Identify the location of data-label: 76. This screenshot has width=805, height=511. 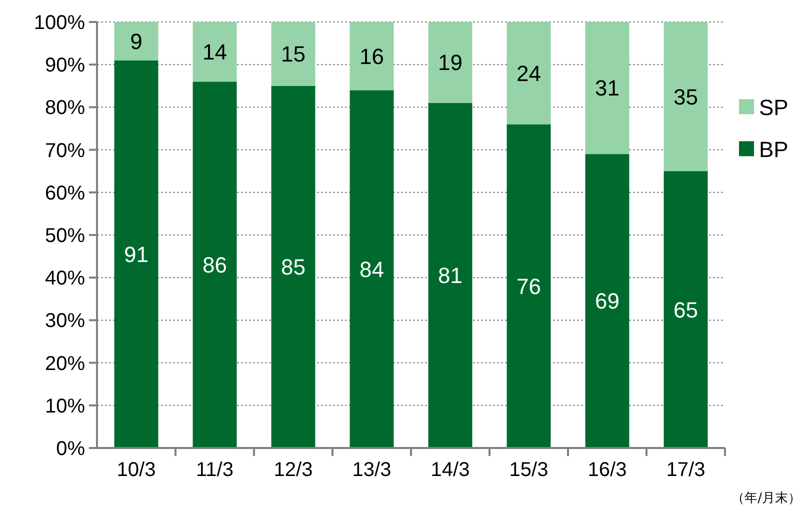
(528, 286).